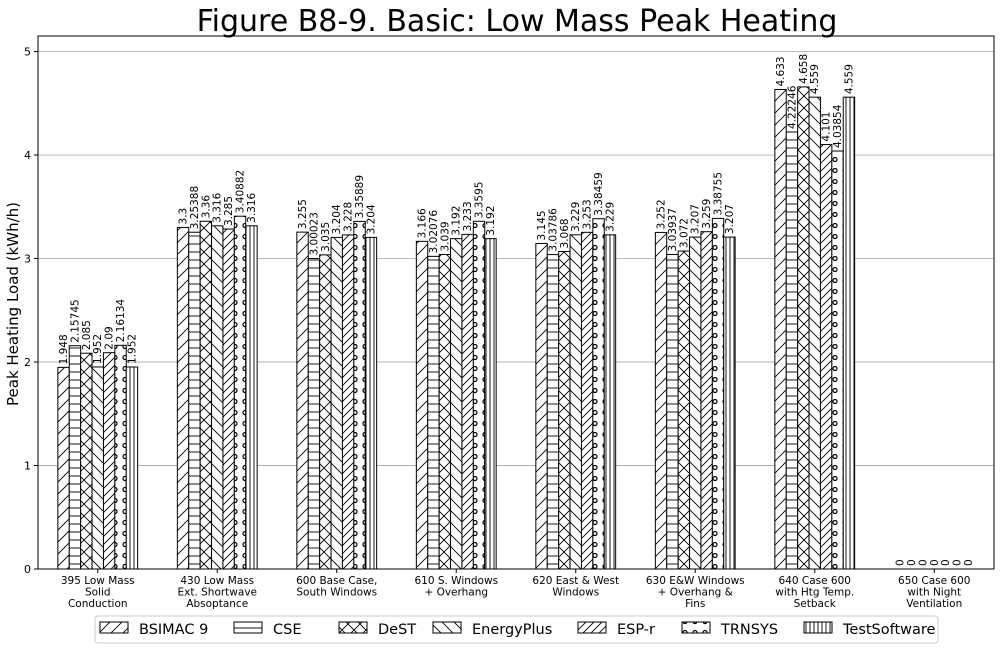  Describe the element at coordinates (512, 630) in the screenshot. I see `legend-label: EnergyPlus` at that location.